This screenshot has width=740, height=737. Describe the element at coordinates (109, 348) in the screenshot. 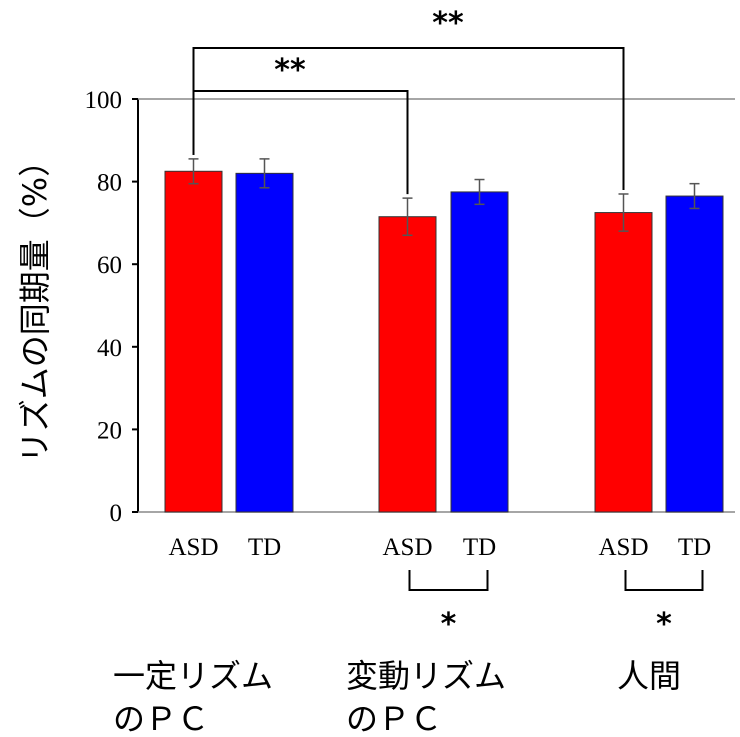

I see `y-tick-label: 40` at that location.